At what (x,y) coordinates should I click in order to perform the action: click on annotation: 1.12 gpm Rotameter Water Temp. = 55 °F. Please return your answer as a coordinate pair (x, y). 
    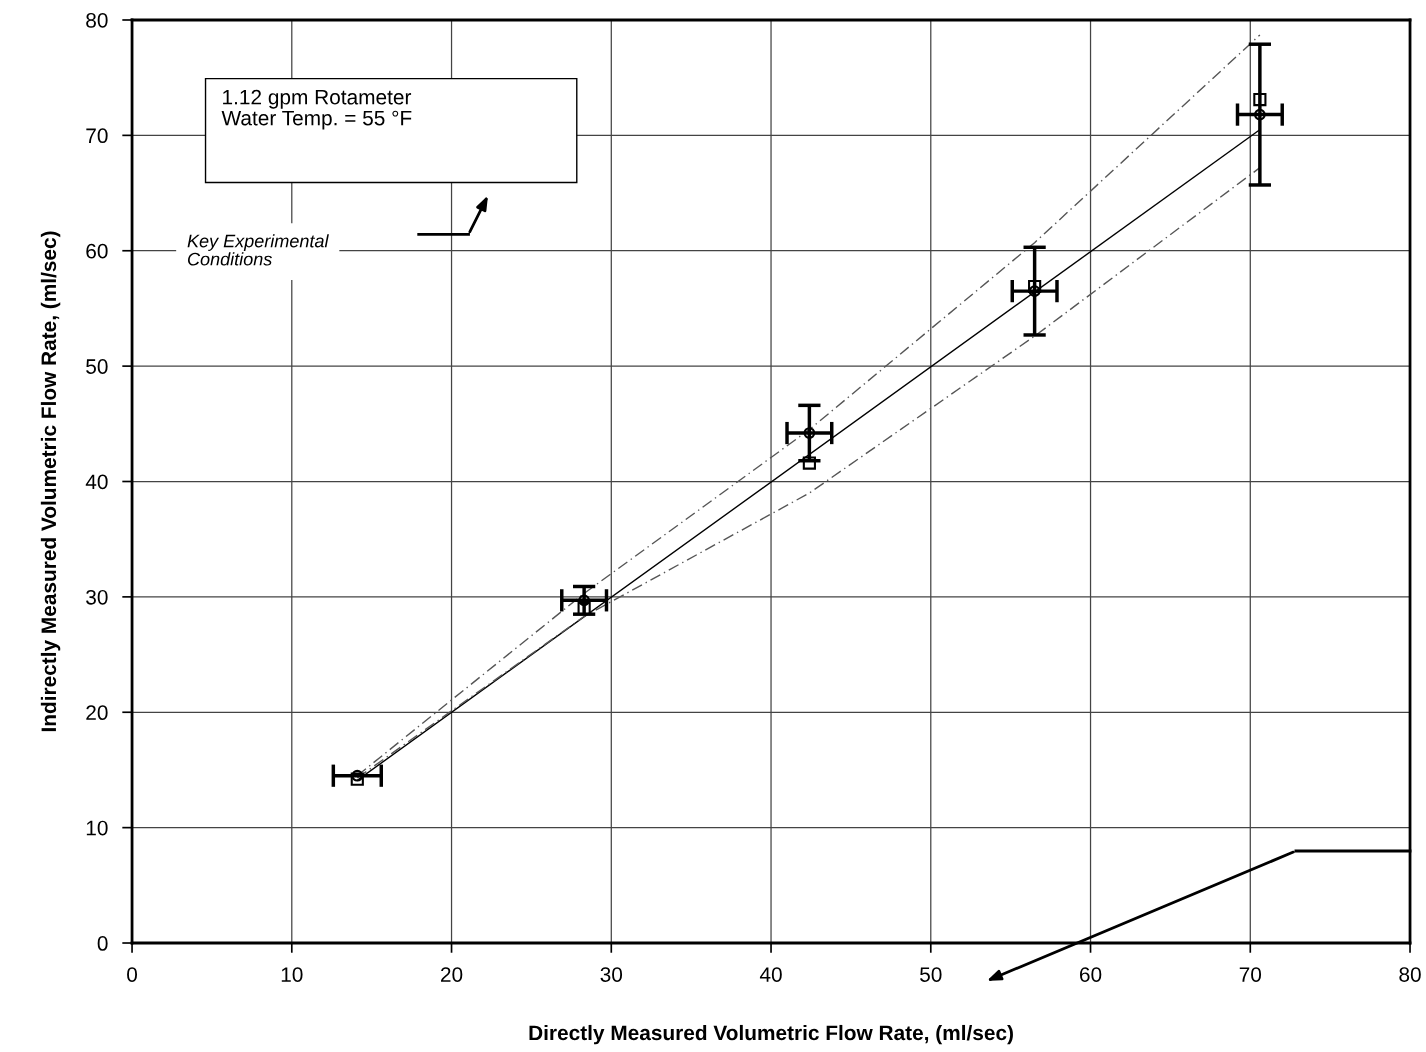
    Looking at the image, I should click on (316, 109).